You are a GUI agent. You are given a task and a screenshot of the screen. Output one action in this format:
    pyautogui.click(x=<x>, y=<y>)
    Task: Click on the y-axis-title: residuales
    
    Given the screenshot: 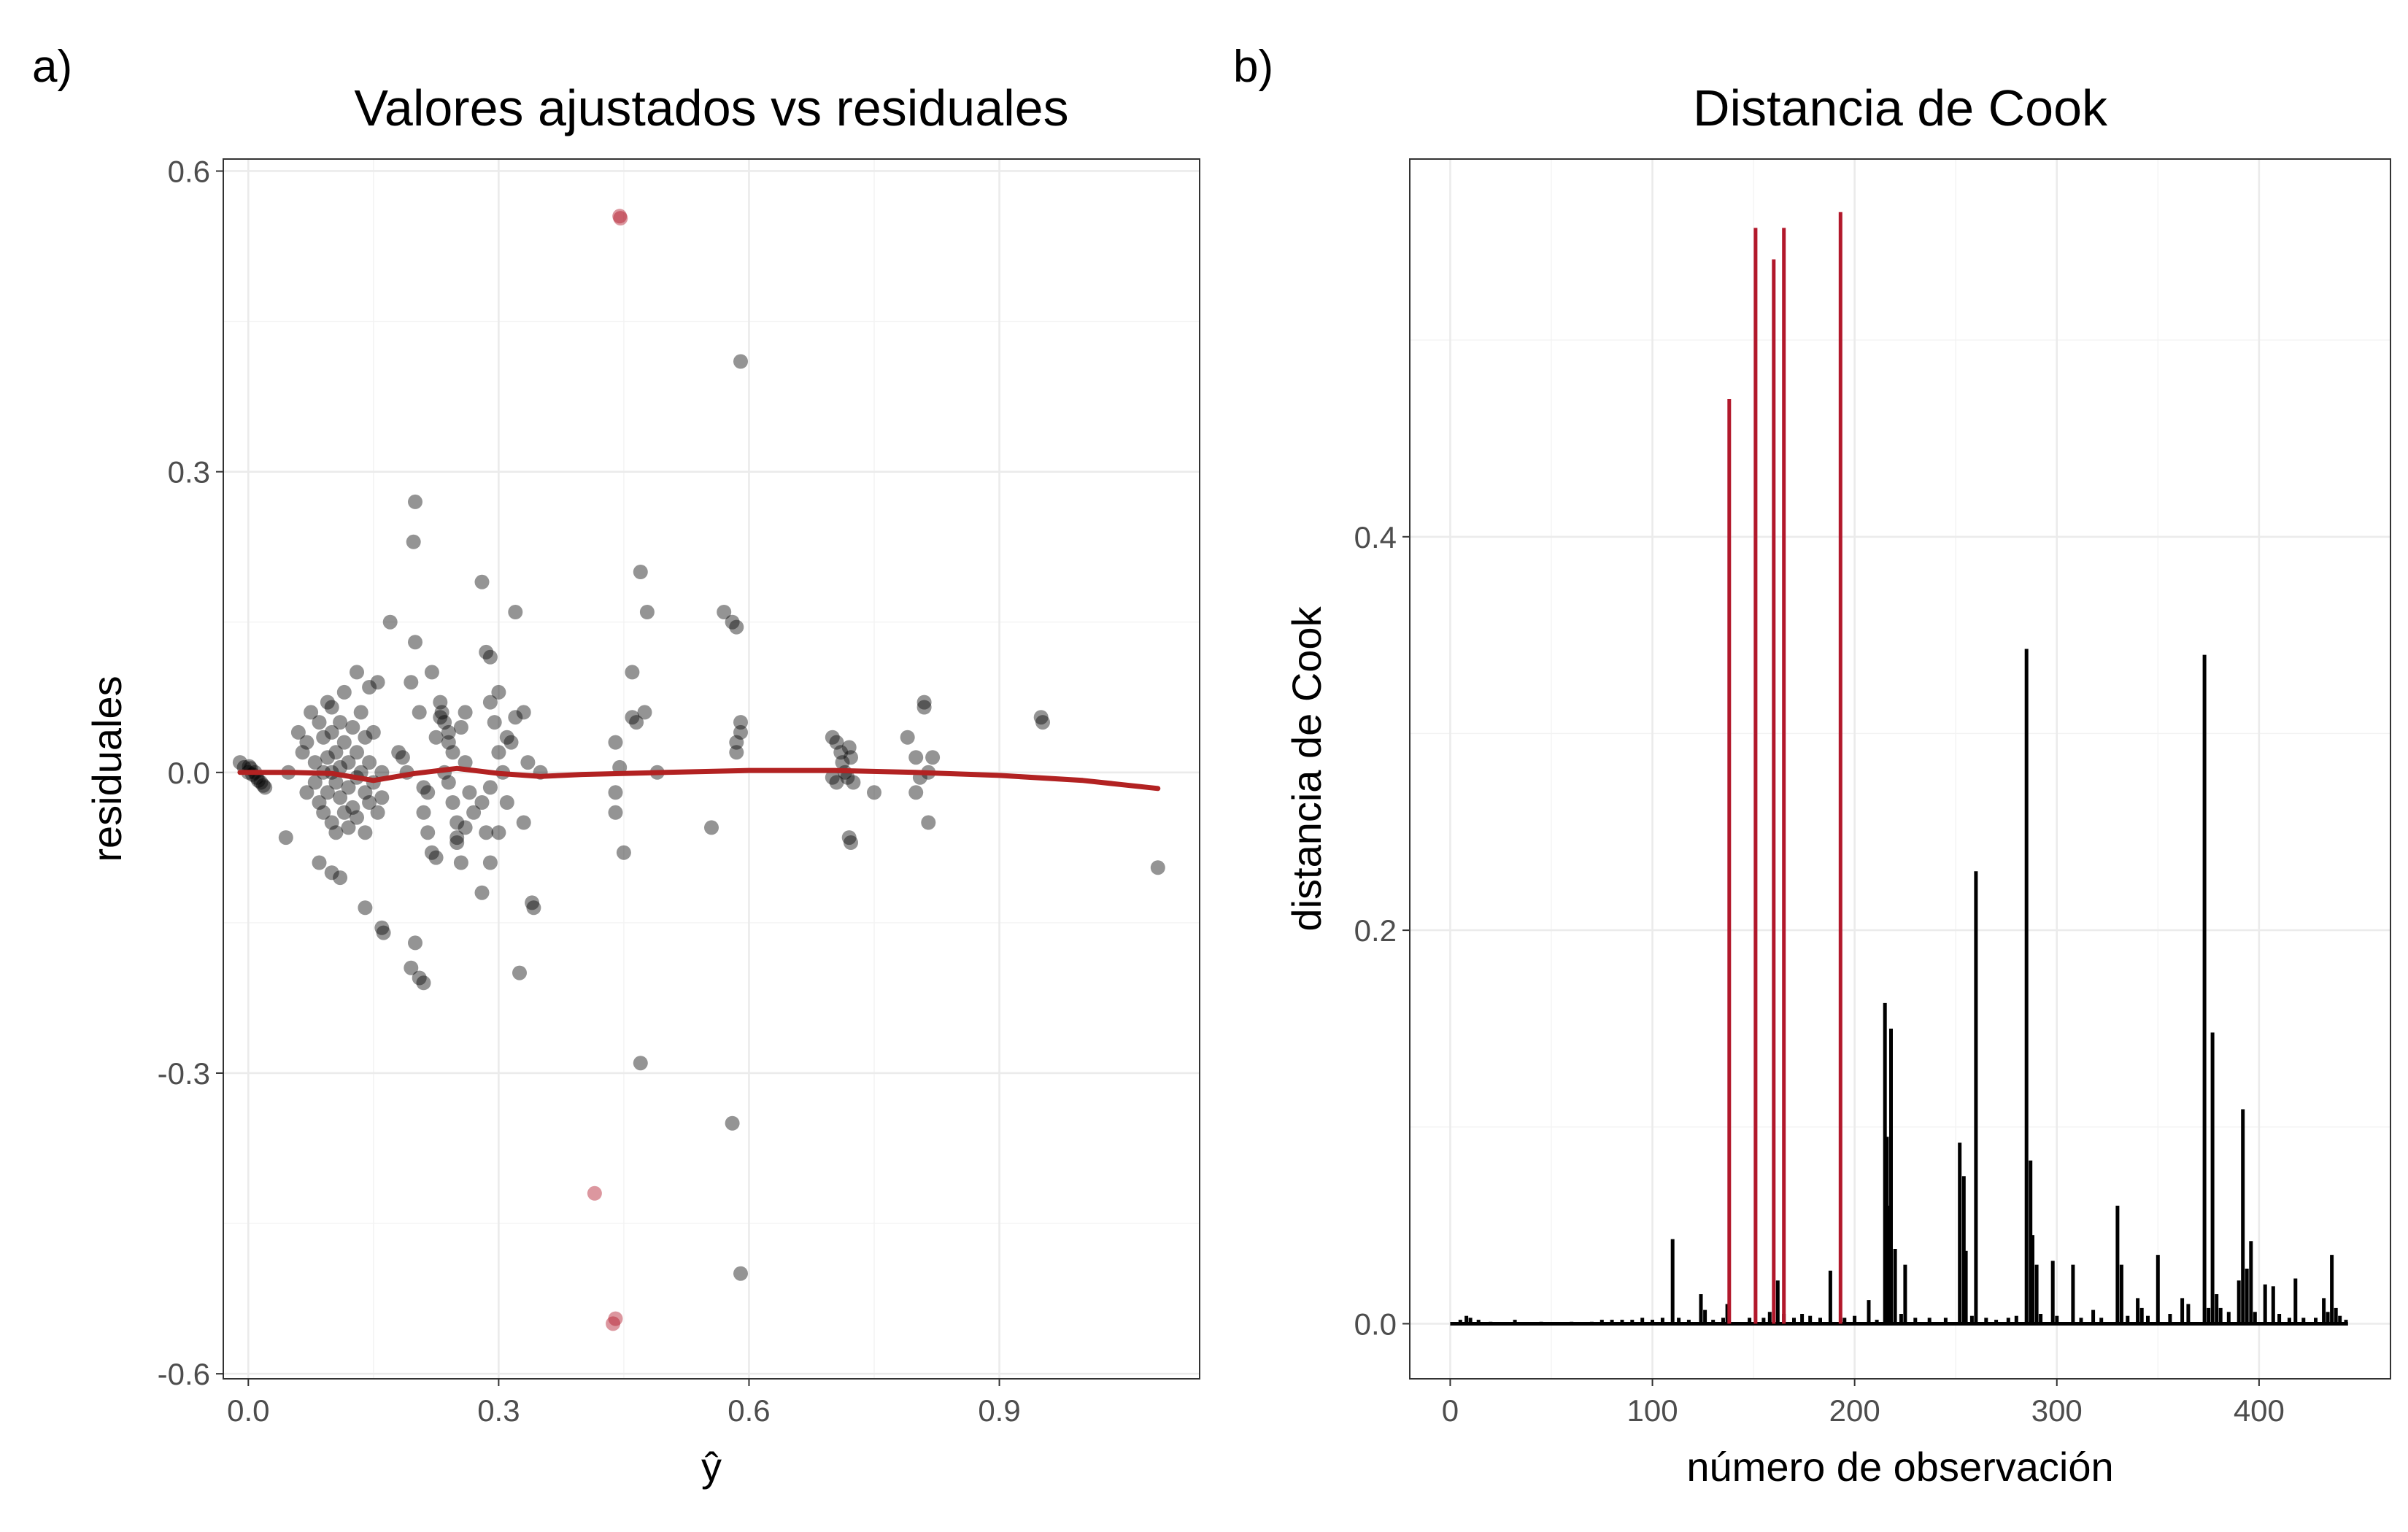 What is the action you would take?
    pyautogui.click(x=107, y=769)
    